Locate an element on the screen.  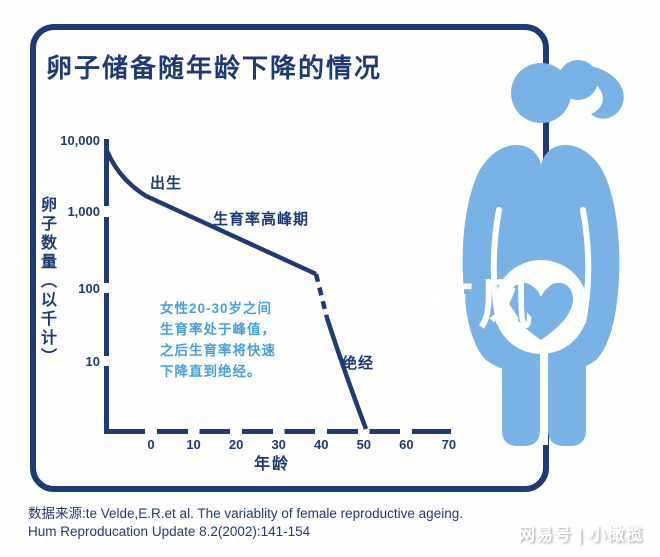
label-birth: 出生 is located at coordinates (166, 183).